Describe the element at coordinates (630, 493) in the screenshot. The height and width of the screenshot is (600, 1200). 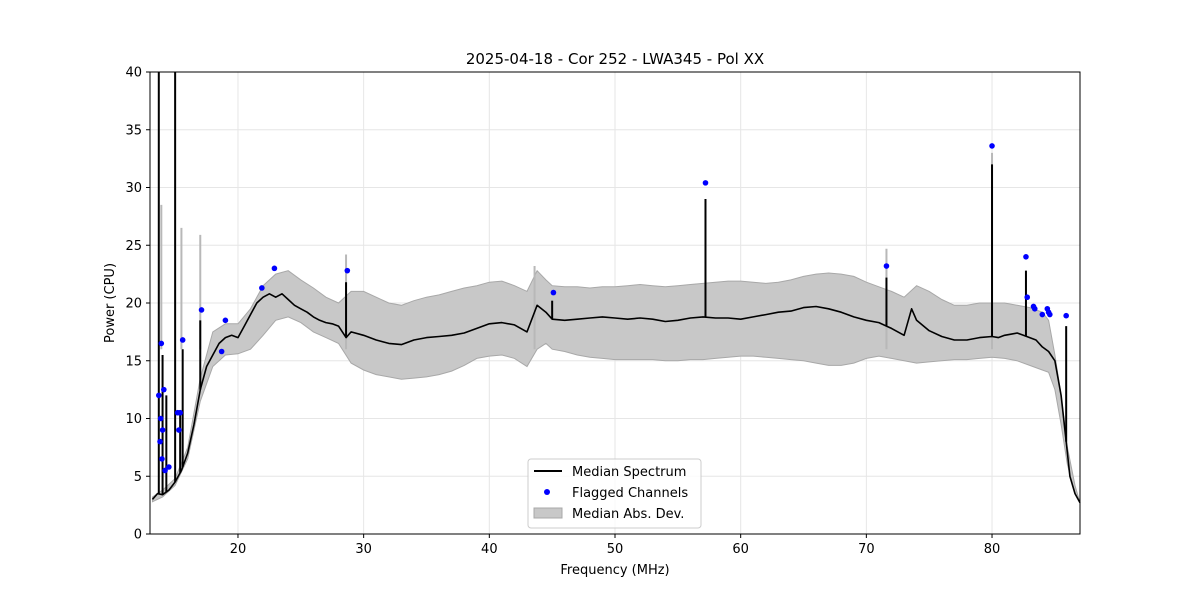
I see `legend-label-flagged: Flagged Channels` at that location.